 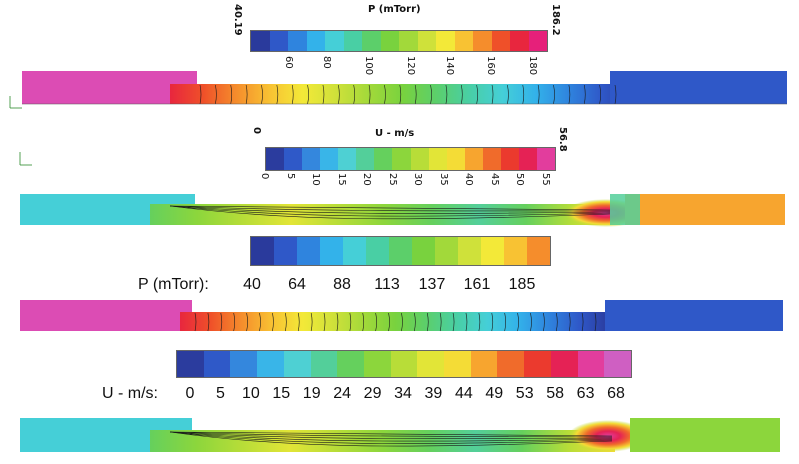 What do you see at coordinates (555, 20) in the screenshot?
I see `colorbar-1-max-label: 186.2` at bounding box center [555, 20].